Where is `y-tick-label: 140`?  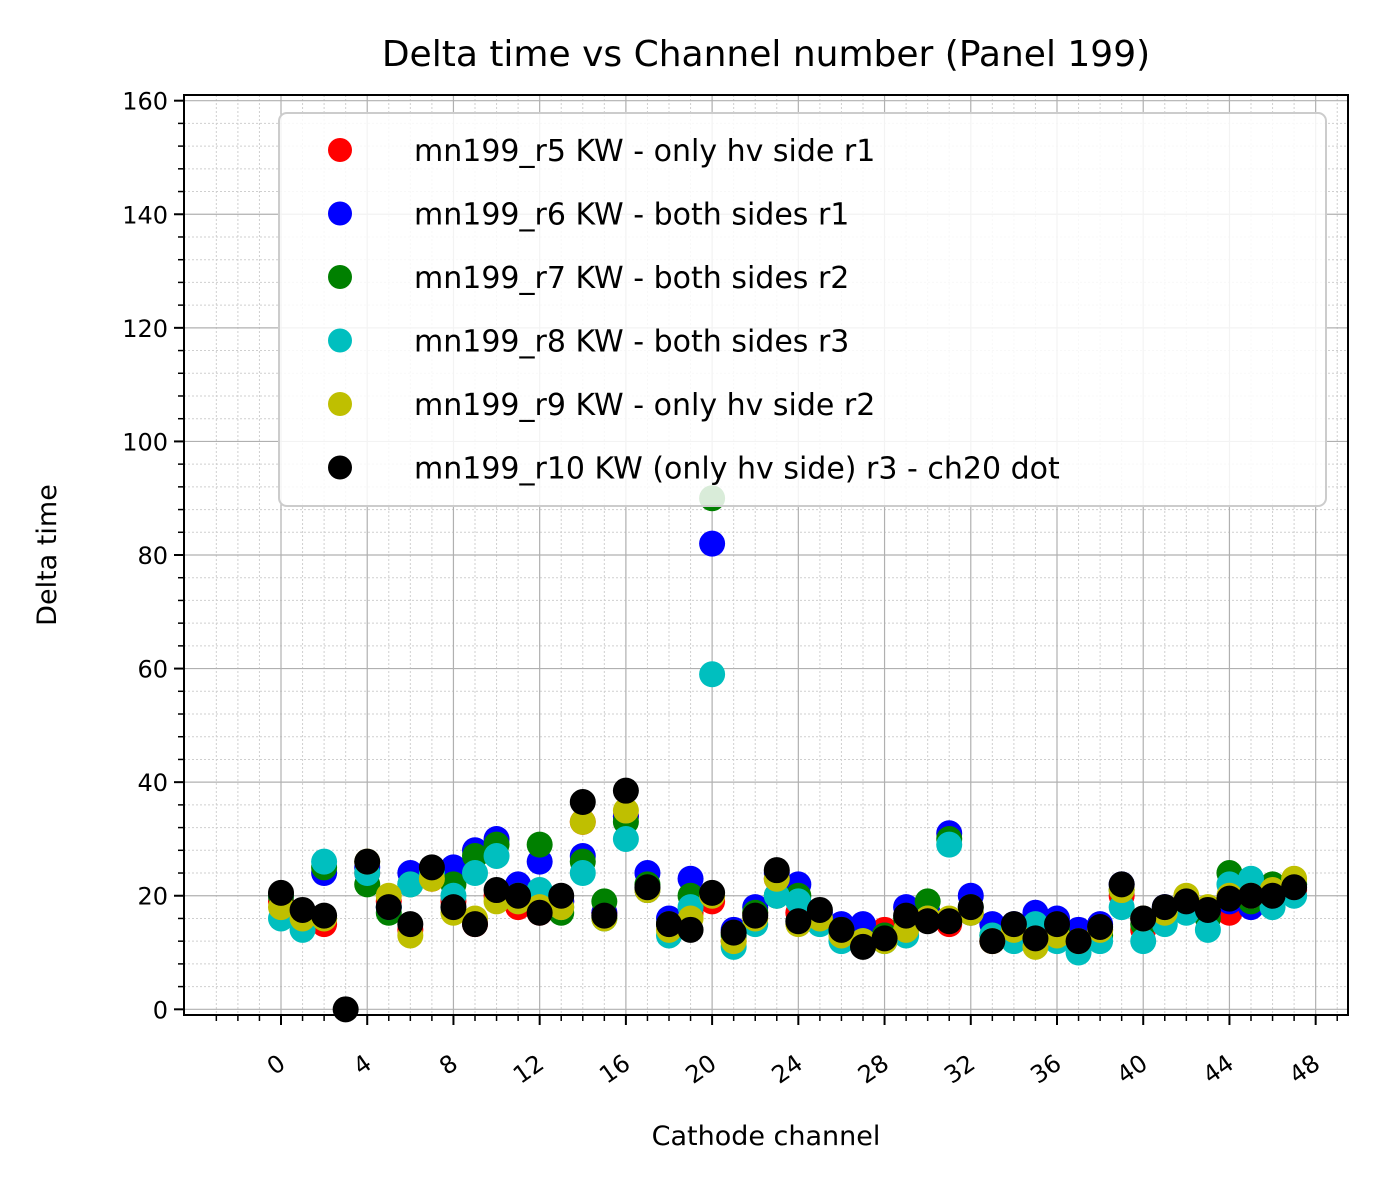
y-tick-label: 140 is located at coordinates (145, 215).